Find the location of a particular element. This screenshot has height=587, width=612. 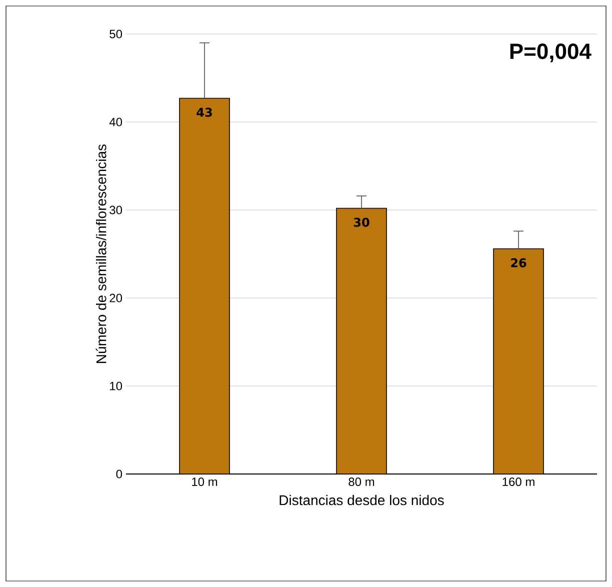

y-tick-label: 20 is located at coordinates (116, 298).